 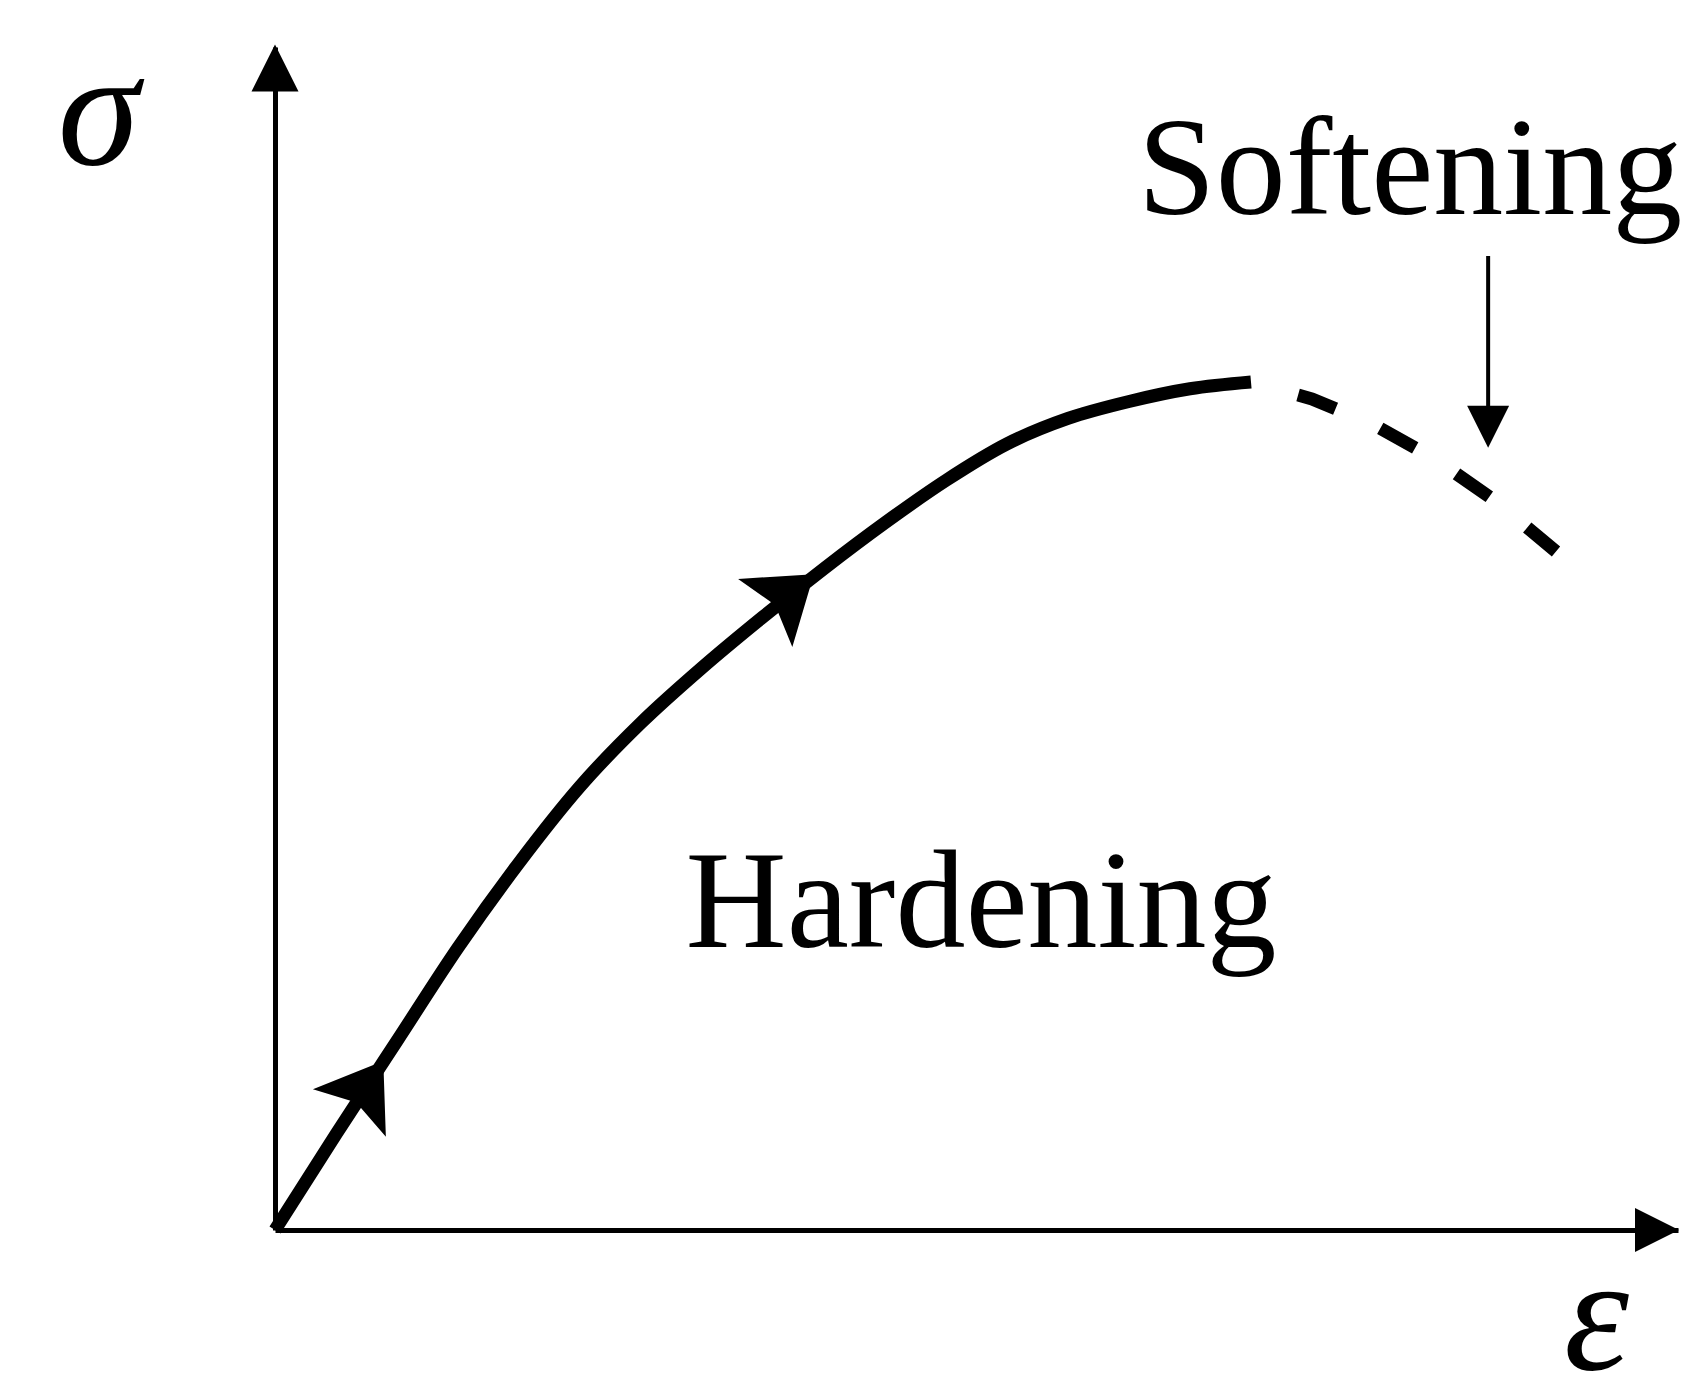 What do you see at coordinates (1410, 166) in the screenshot?
I see `series-label: Softening` at bounding box center [1410, 166].